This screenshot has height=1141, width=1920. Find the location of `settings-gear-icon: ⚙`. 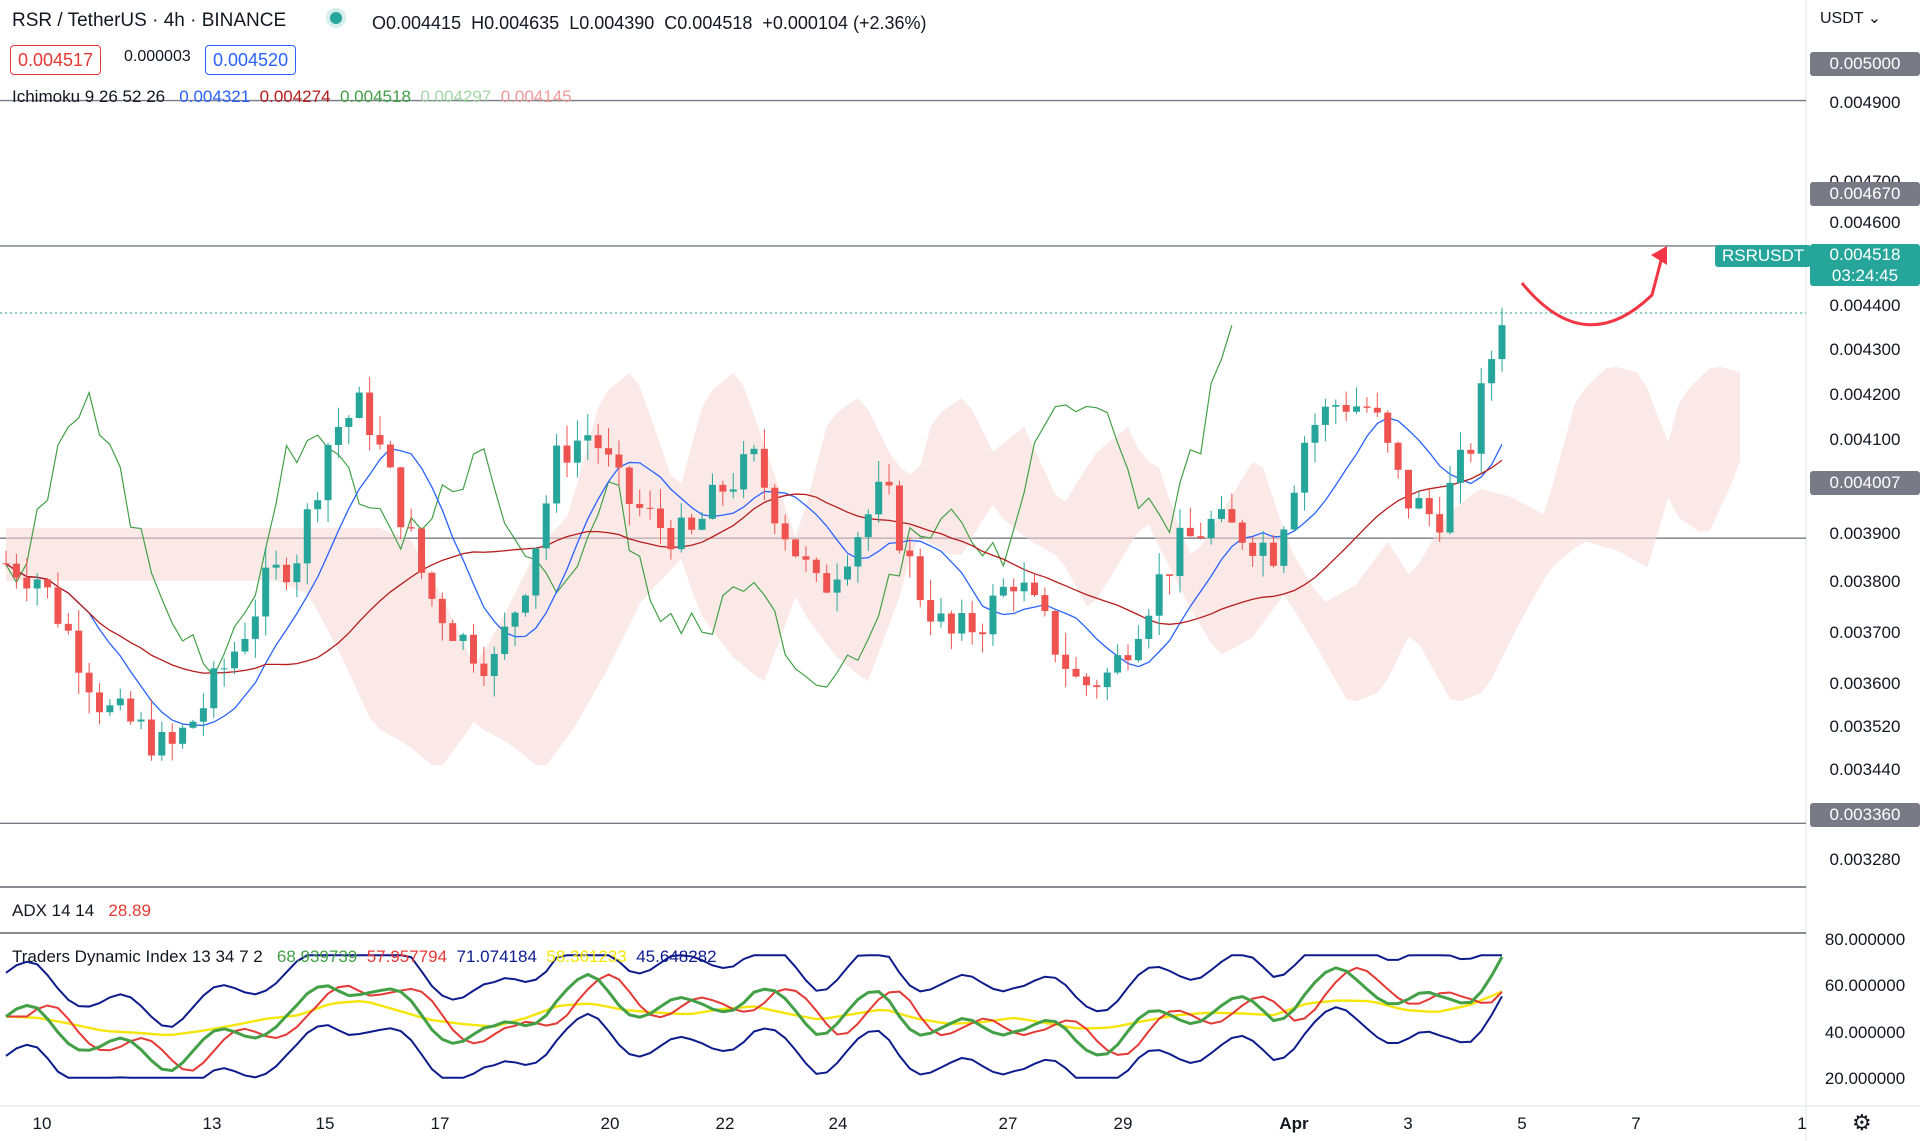

settings-gear-icon: ⚙ is located at coordinates (1862, 1122).